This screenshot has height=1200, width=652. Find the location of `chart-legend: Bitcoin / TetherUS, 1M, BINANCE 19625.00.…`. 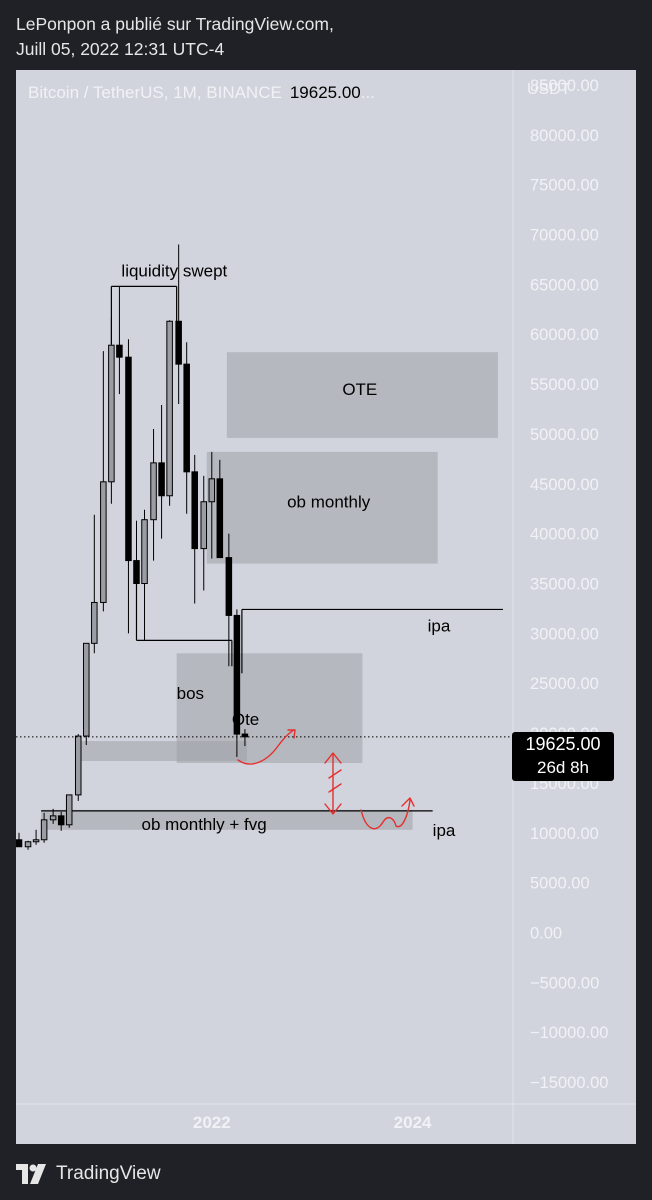

chart-legend: Bitcoin / TetherUS, 1M, BINANCE 19625.00.… is located at coordinates (201, 93).